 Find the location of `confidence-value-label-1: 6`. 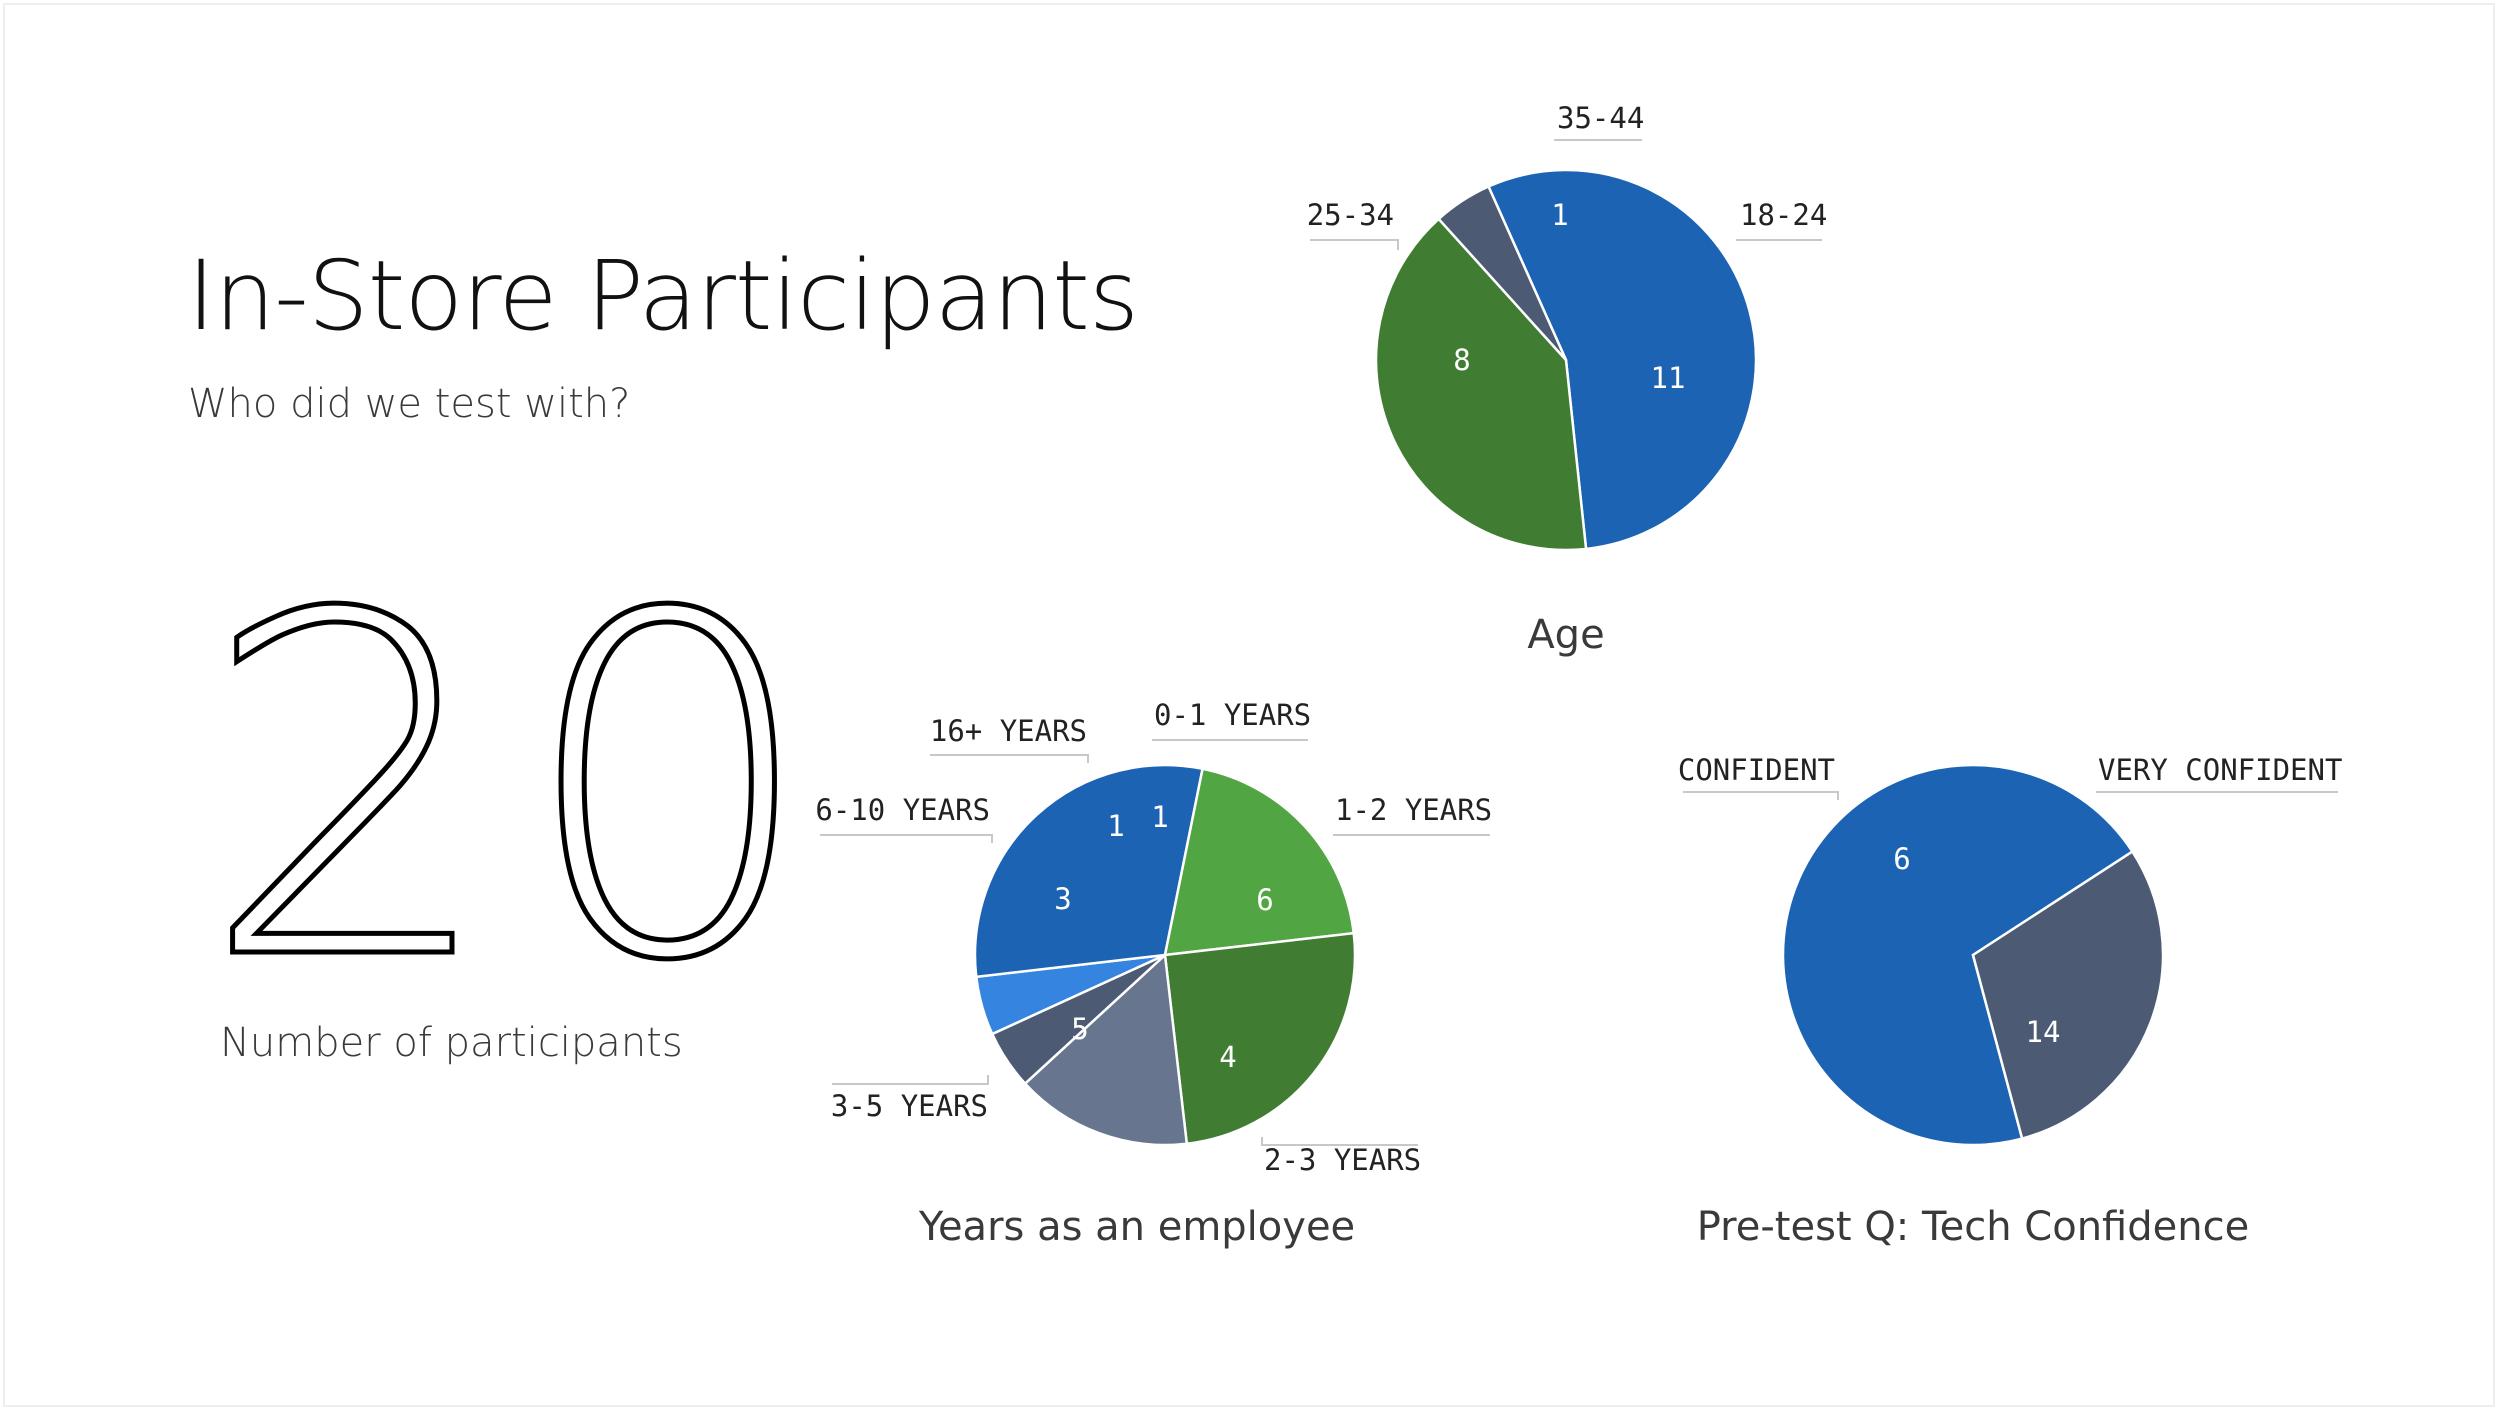

confidence-value-label-1: 6 is located at coordinates (1901, 859).